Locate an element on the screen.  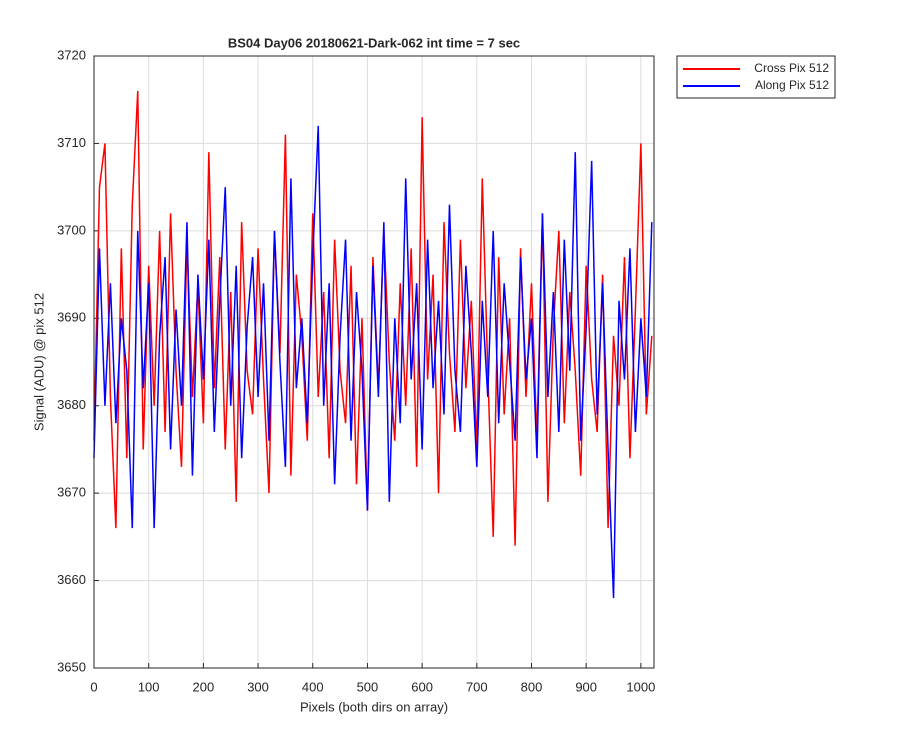
y-tick-label: 3720 is located at coordinates (71, 54).